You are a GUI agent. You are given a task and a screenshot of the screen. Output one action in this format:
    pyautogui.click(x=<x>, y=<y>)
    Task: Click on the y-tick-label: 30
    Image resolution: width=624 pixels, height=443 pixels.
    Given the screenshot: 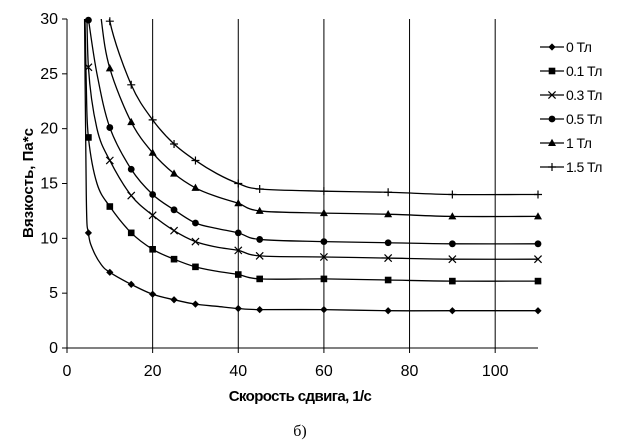 What is the action you would take?
    pyautogui.click(x=49, y=19)
    